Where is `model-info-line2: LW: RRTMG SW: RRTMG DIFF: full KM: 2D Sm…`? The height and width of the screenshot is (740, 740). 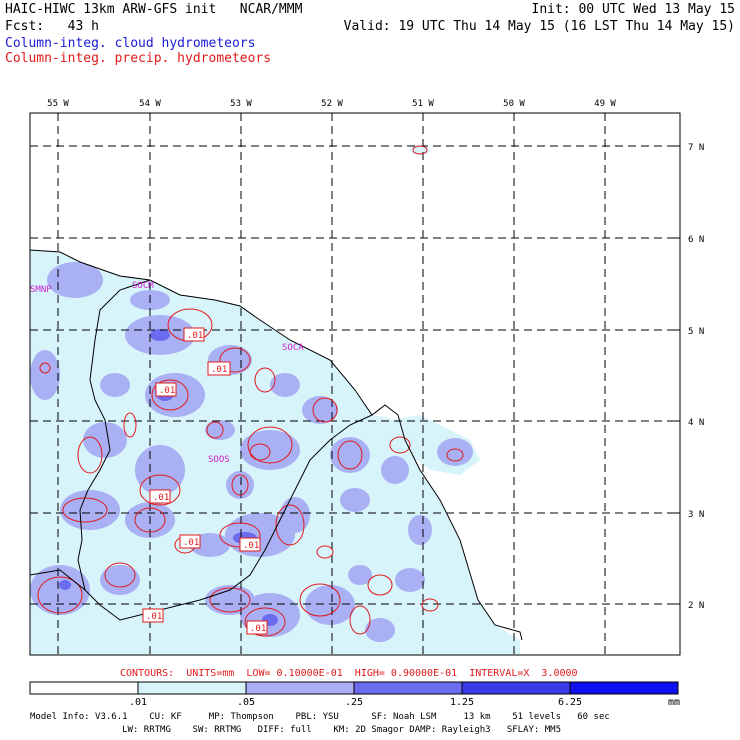
model-info-line2: LW: RRTMG SW: RRTMG DIFF: full KM: 2D Sm… is located at coordinates (296, 730).